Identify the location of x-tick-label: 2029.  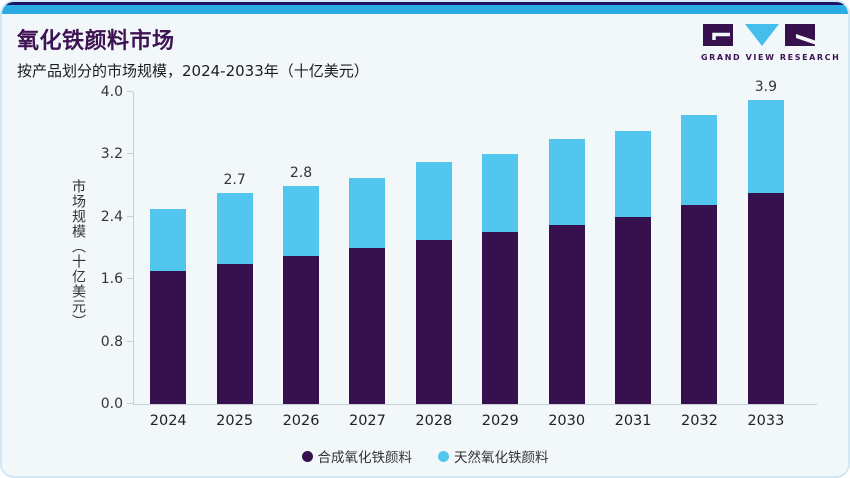
(500, 421).